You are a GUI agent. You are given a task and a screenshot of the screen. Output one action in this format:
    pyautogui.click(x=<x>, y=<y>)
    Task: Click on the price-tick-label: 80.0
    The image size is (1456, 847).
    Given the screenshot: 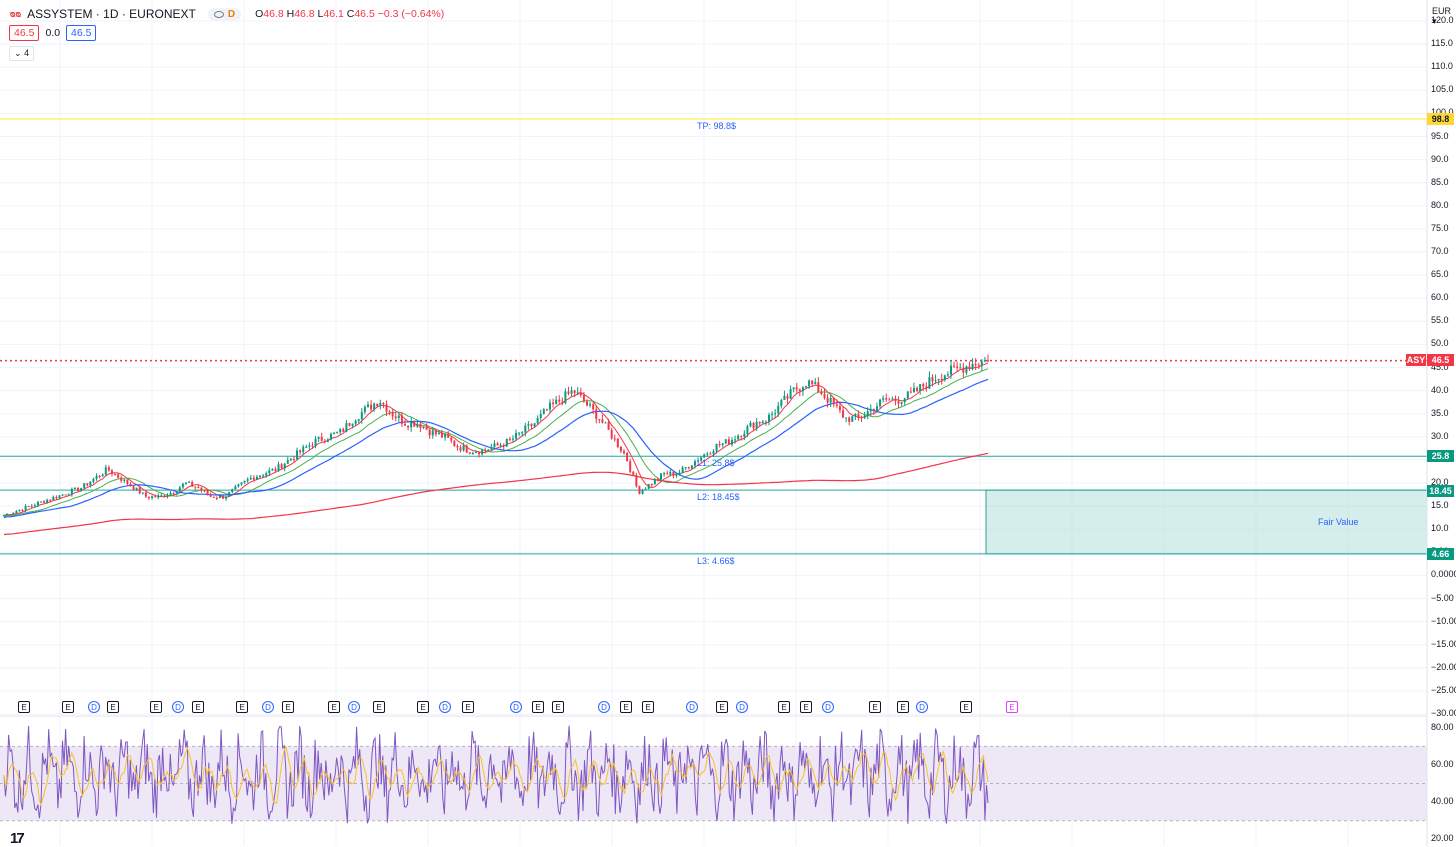 What is the action you would take?
    pyautogui.click(x=1440, y=204)
    